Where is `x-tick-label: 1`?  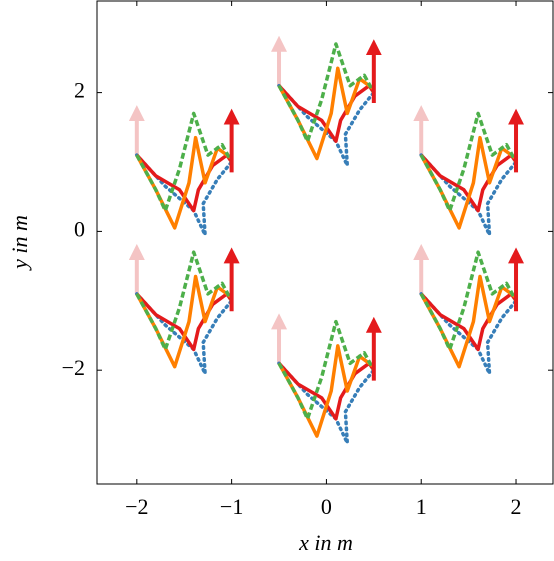
x-tick-label: 1 is located at coordinates (421, 506).